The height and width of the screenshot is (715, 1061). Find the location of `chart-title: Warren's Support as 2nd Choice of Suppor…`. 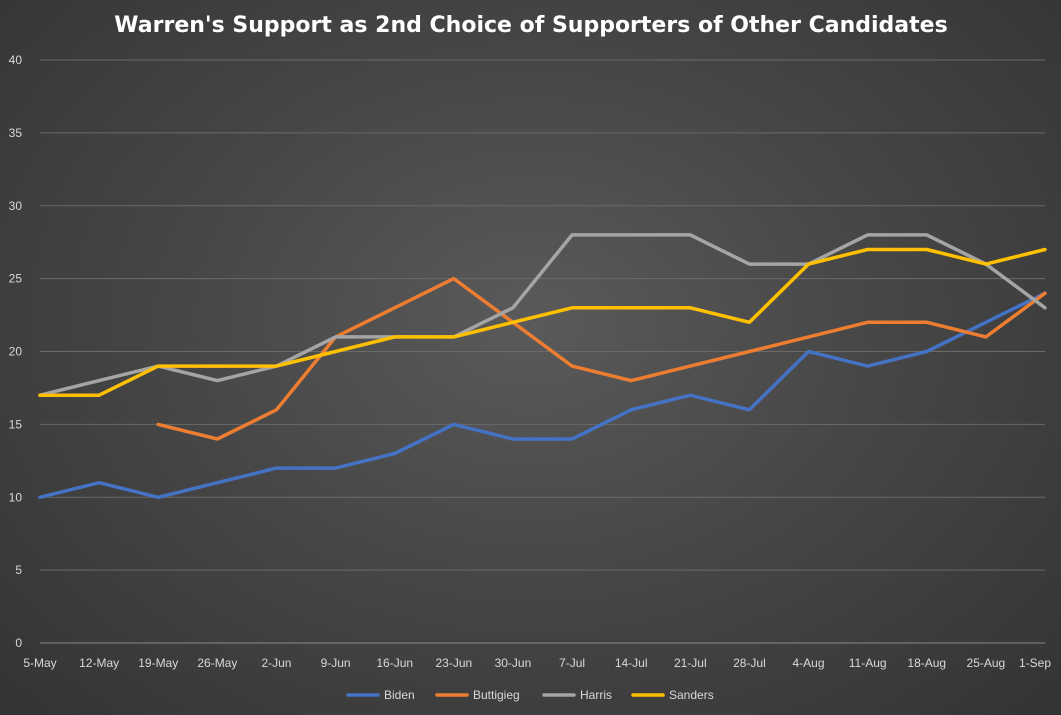

chart-title: Warren's Support as 2nd Choice of Suppor… is located at coordinates (530, 25).